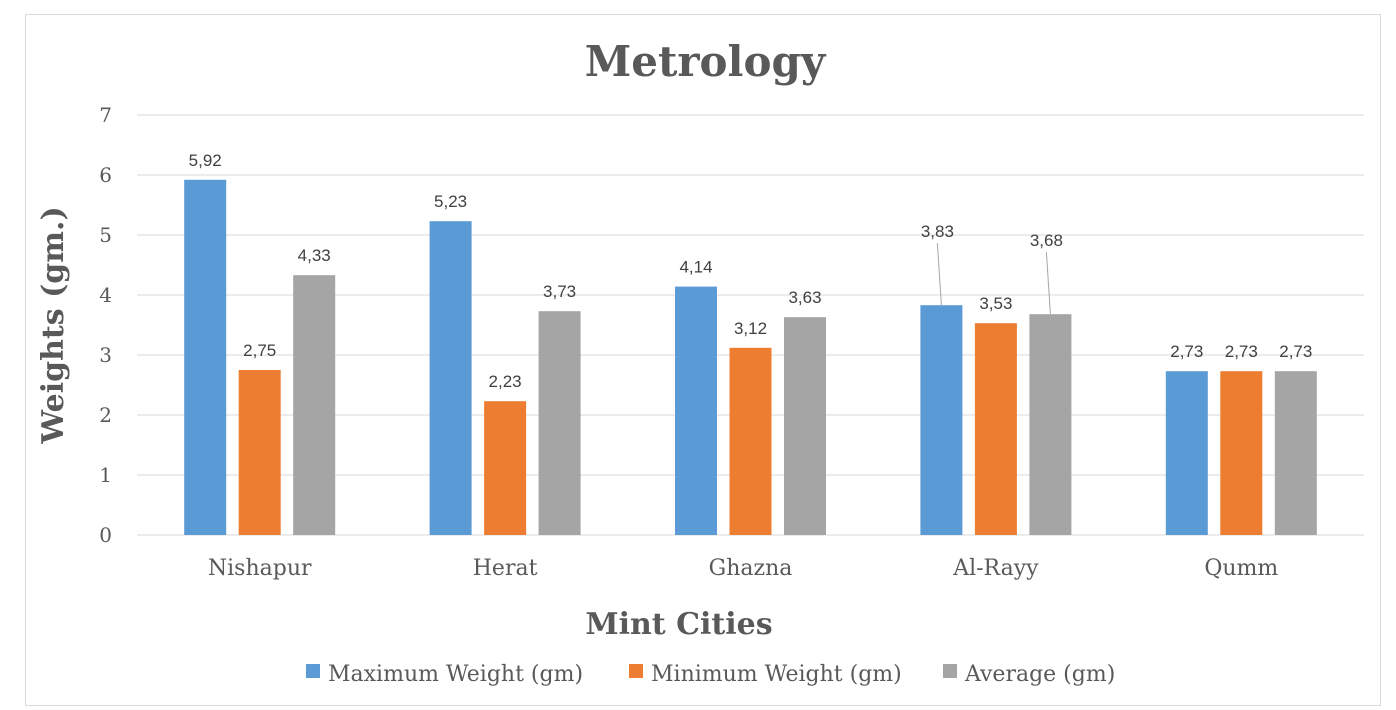 The width and height of the screenshot is (1396, 710). Describe the element at coordinates (804, 297) in the screenshot. I see `data-label: 3,63` at that location.